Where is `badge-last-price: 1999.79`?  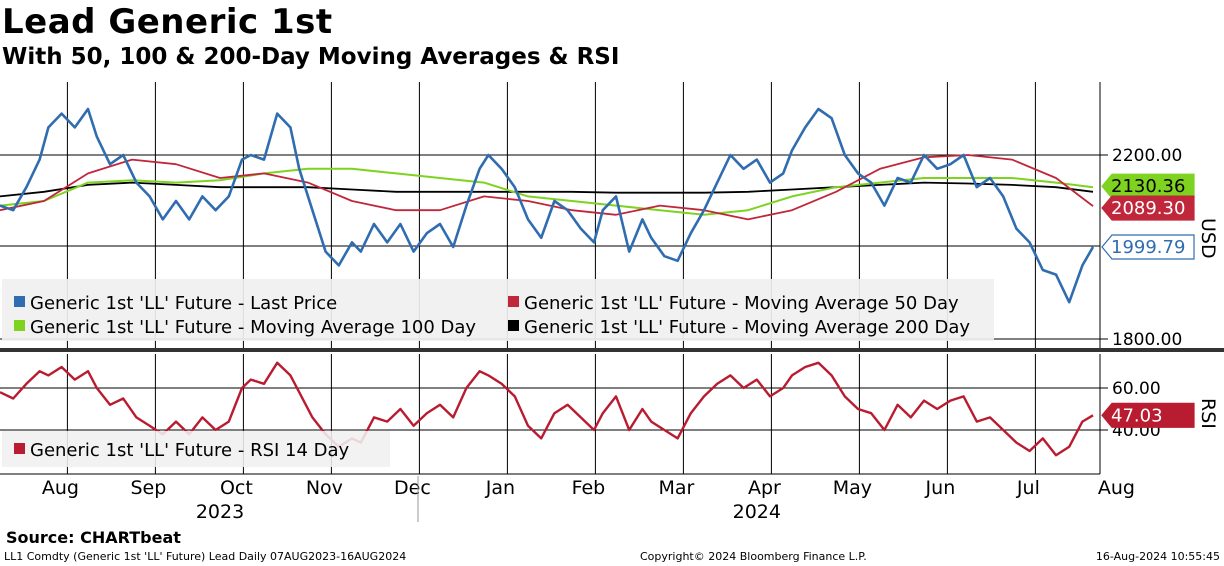 badge-last-price: 1999.79 is located at coordinates (1148, 247).